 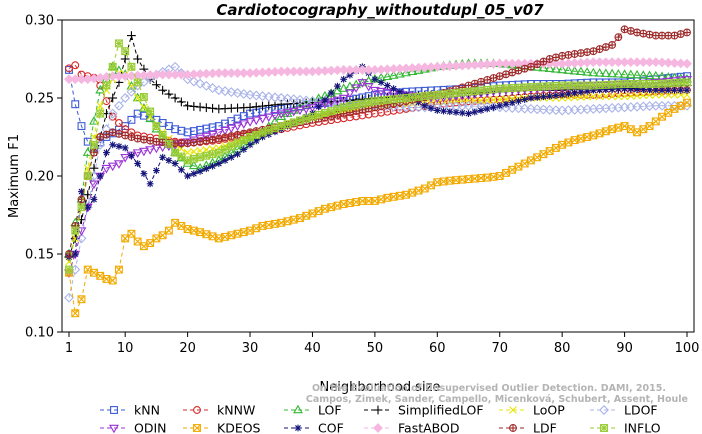 What do you see at coordinates (43, 177) in the screenshot?
I see `y-axis: 0.10 0.15 0.20 0.25 0.30` at bounding box center [43, 177].